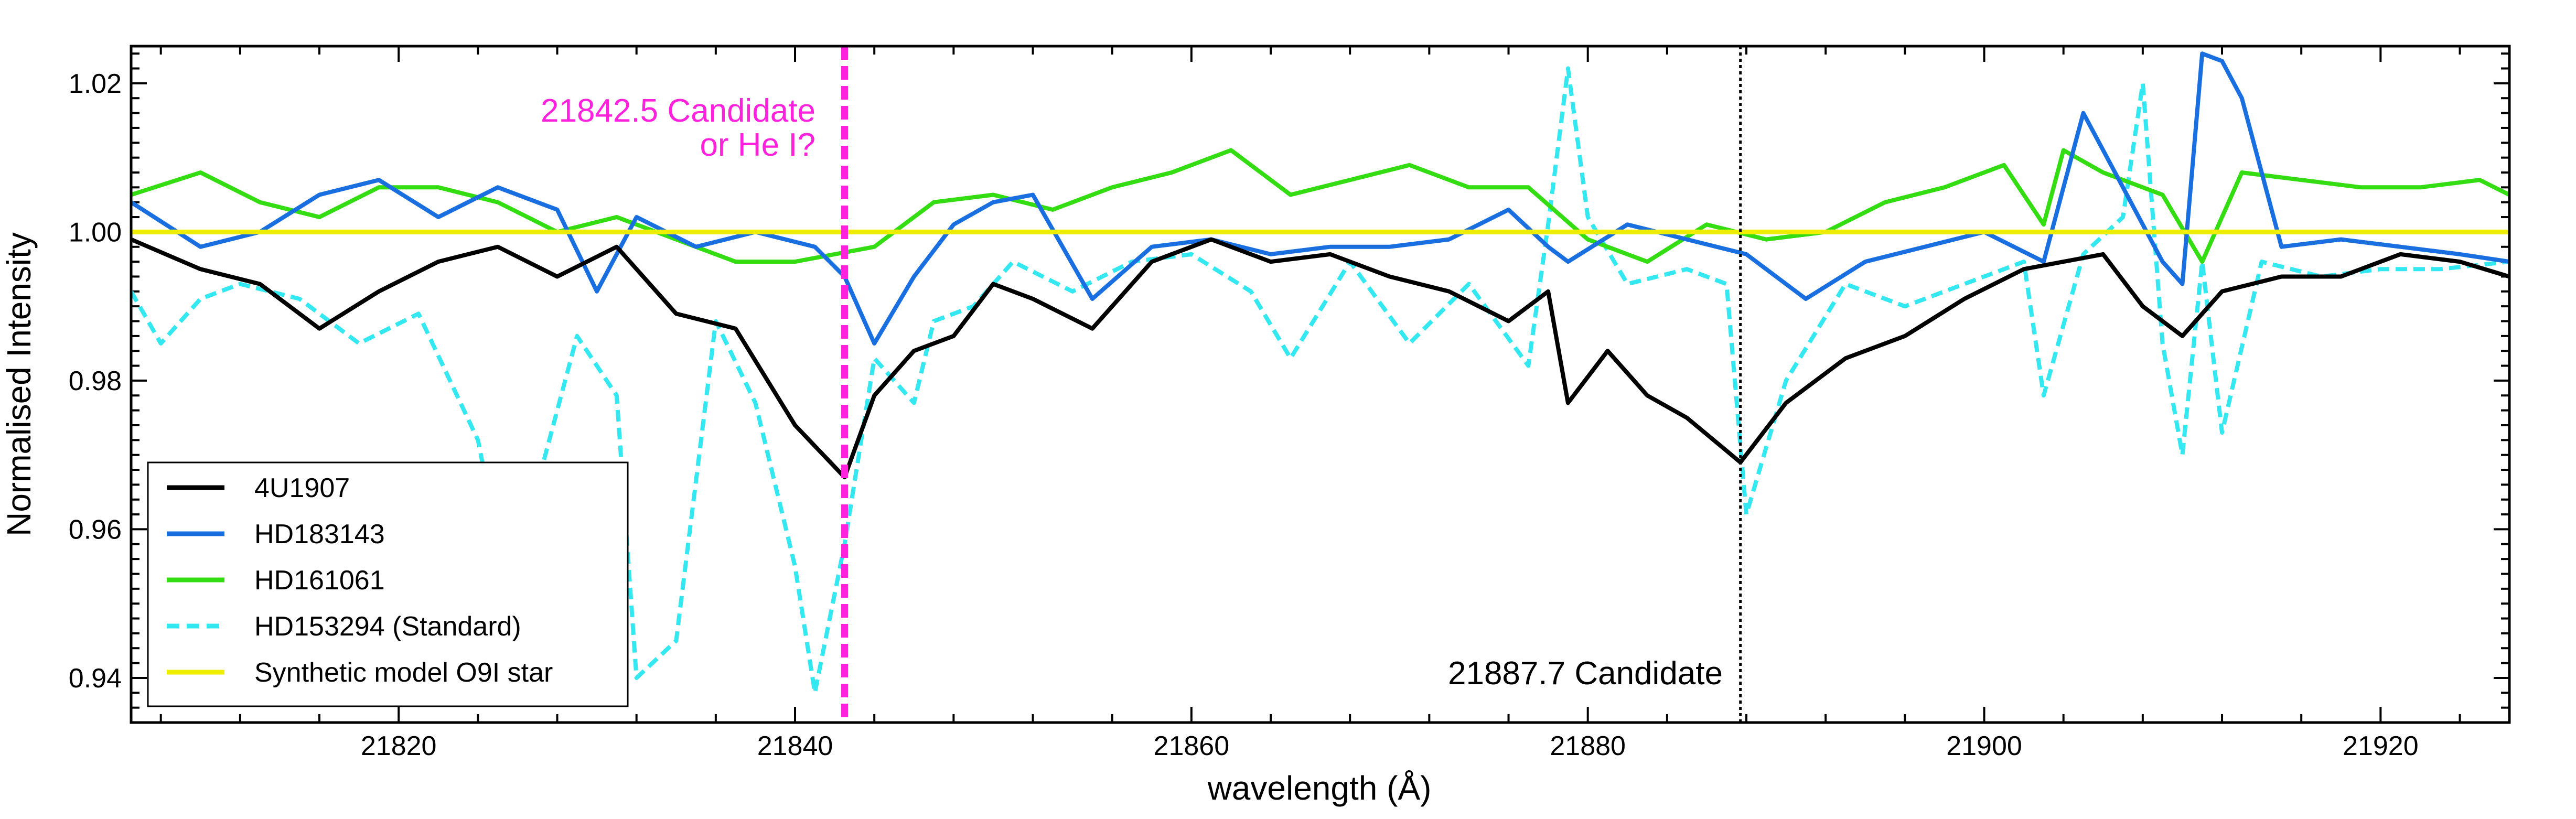  What do you see at coordinates (95, 529) in the screenshot?
I see `y-tick-label: 0.96` at bounding box center [95, 529].